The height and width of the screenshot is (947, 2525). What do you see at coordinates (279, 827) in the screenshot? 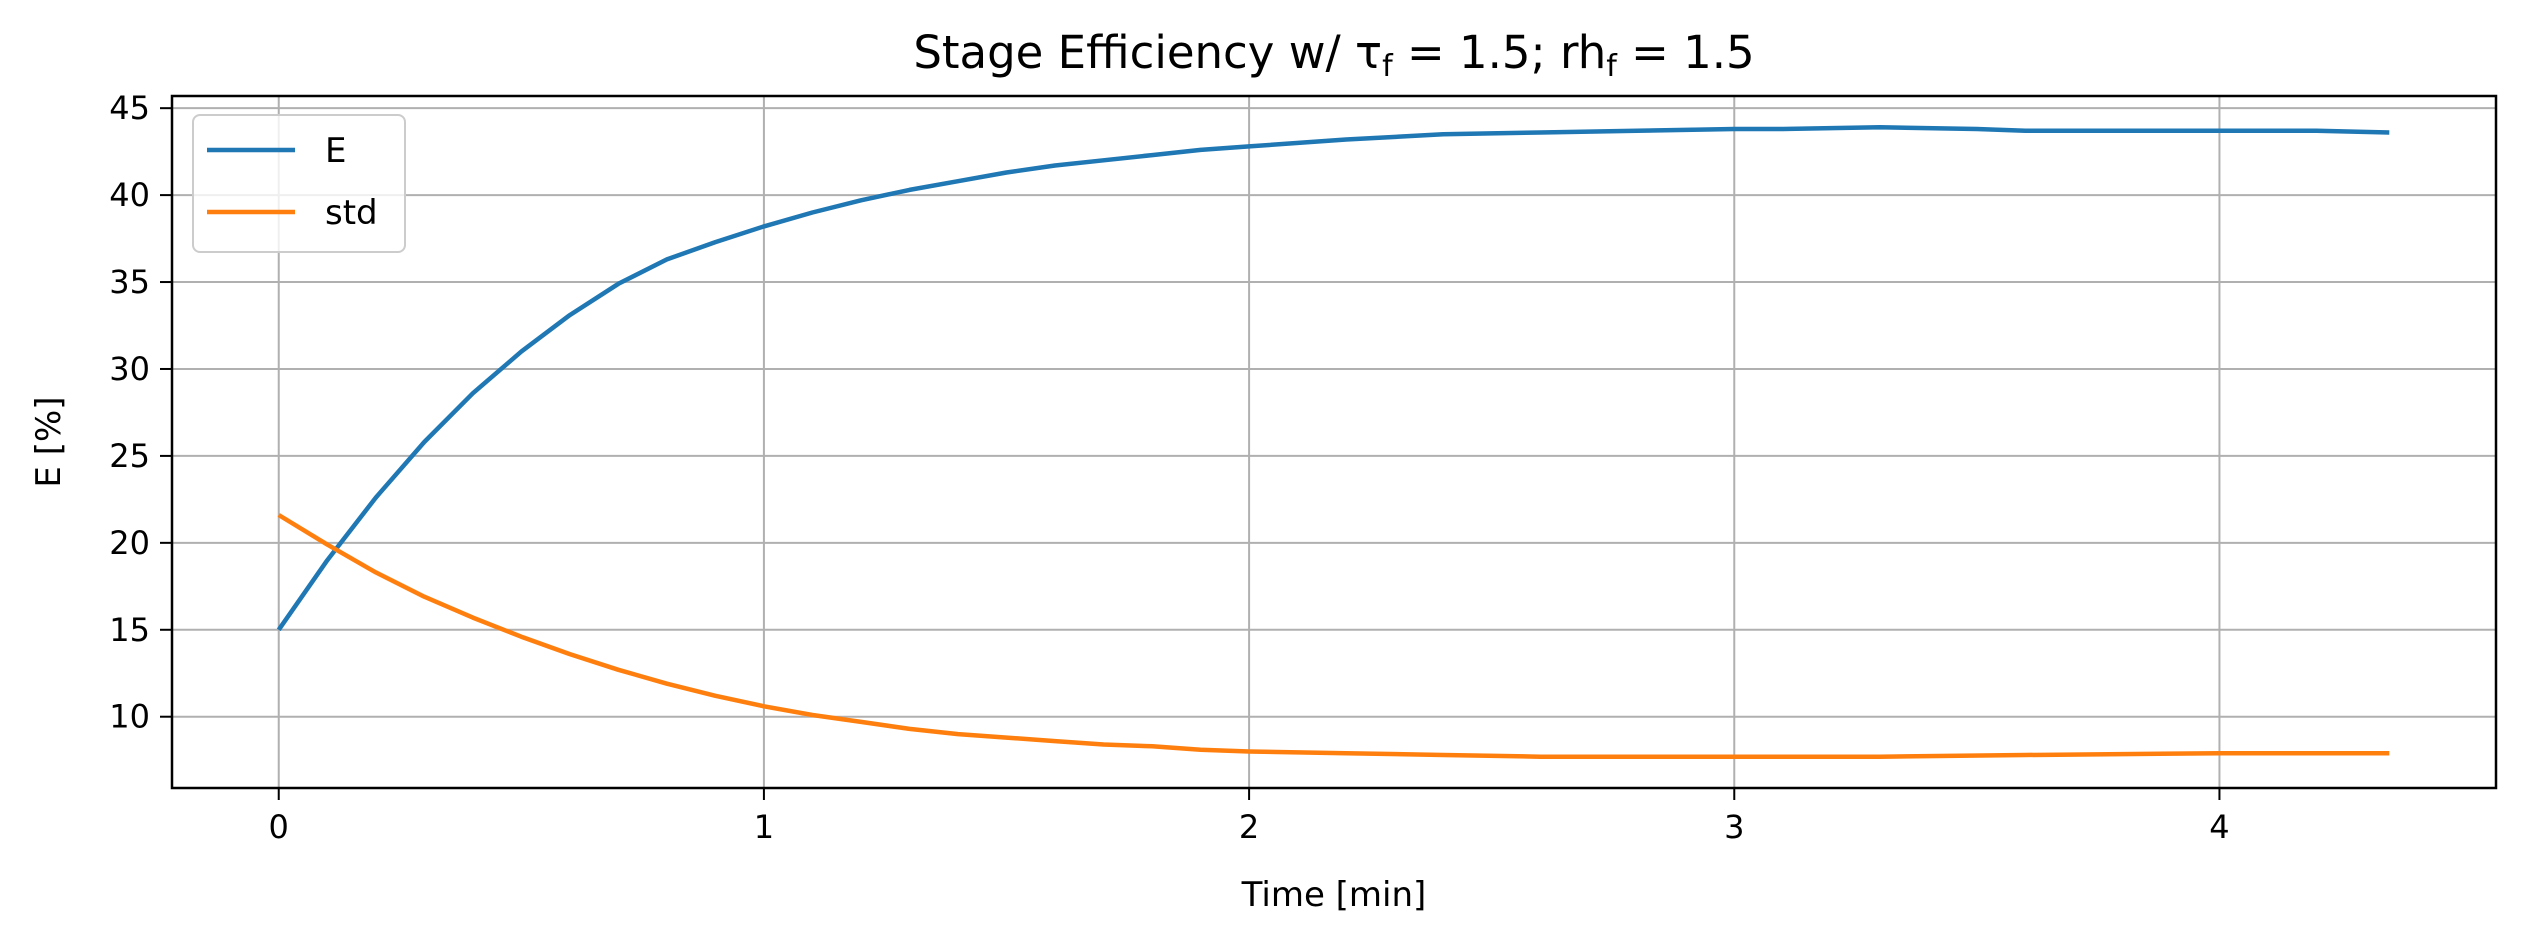
I see `x-tick-label: 0` at bounding box center [279, 827].